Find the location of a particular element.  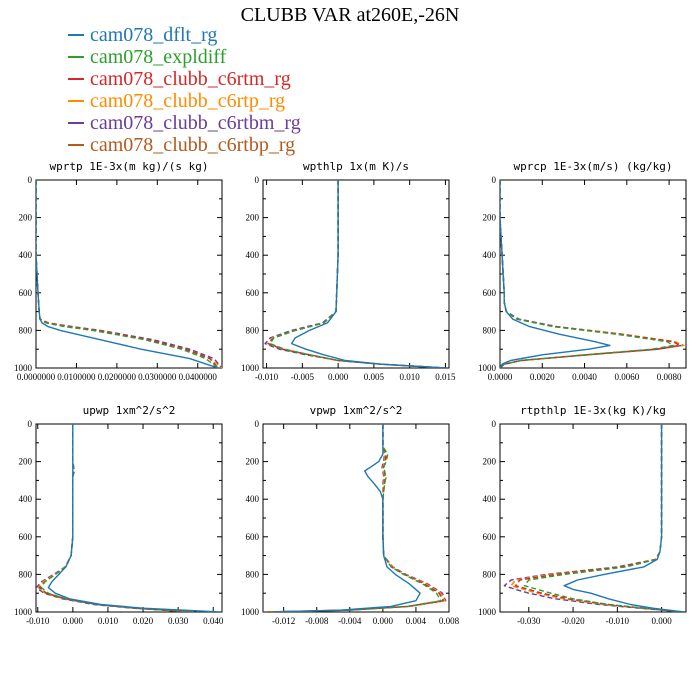

legend-entry: cam078_clubb_c6rtm_rg is located at coordinates (184, 79).